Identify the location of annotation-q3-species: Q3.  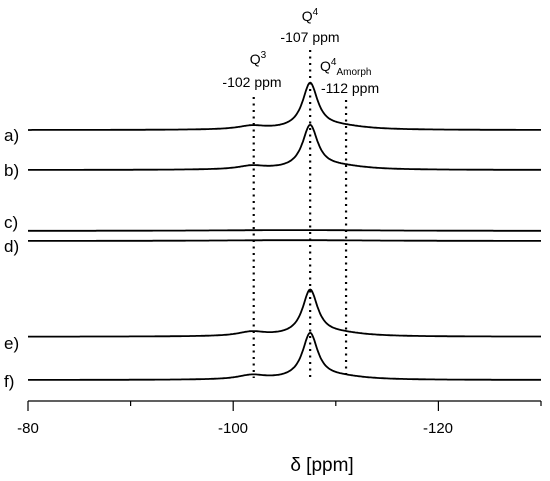
(258, 58).